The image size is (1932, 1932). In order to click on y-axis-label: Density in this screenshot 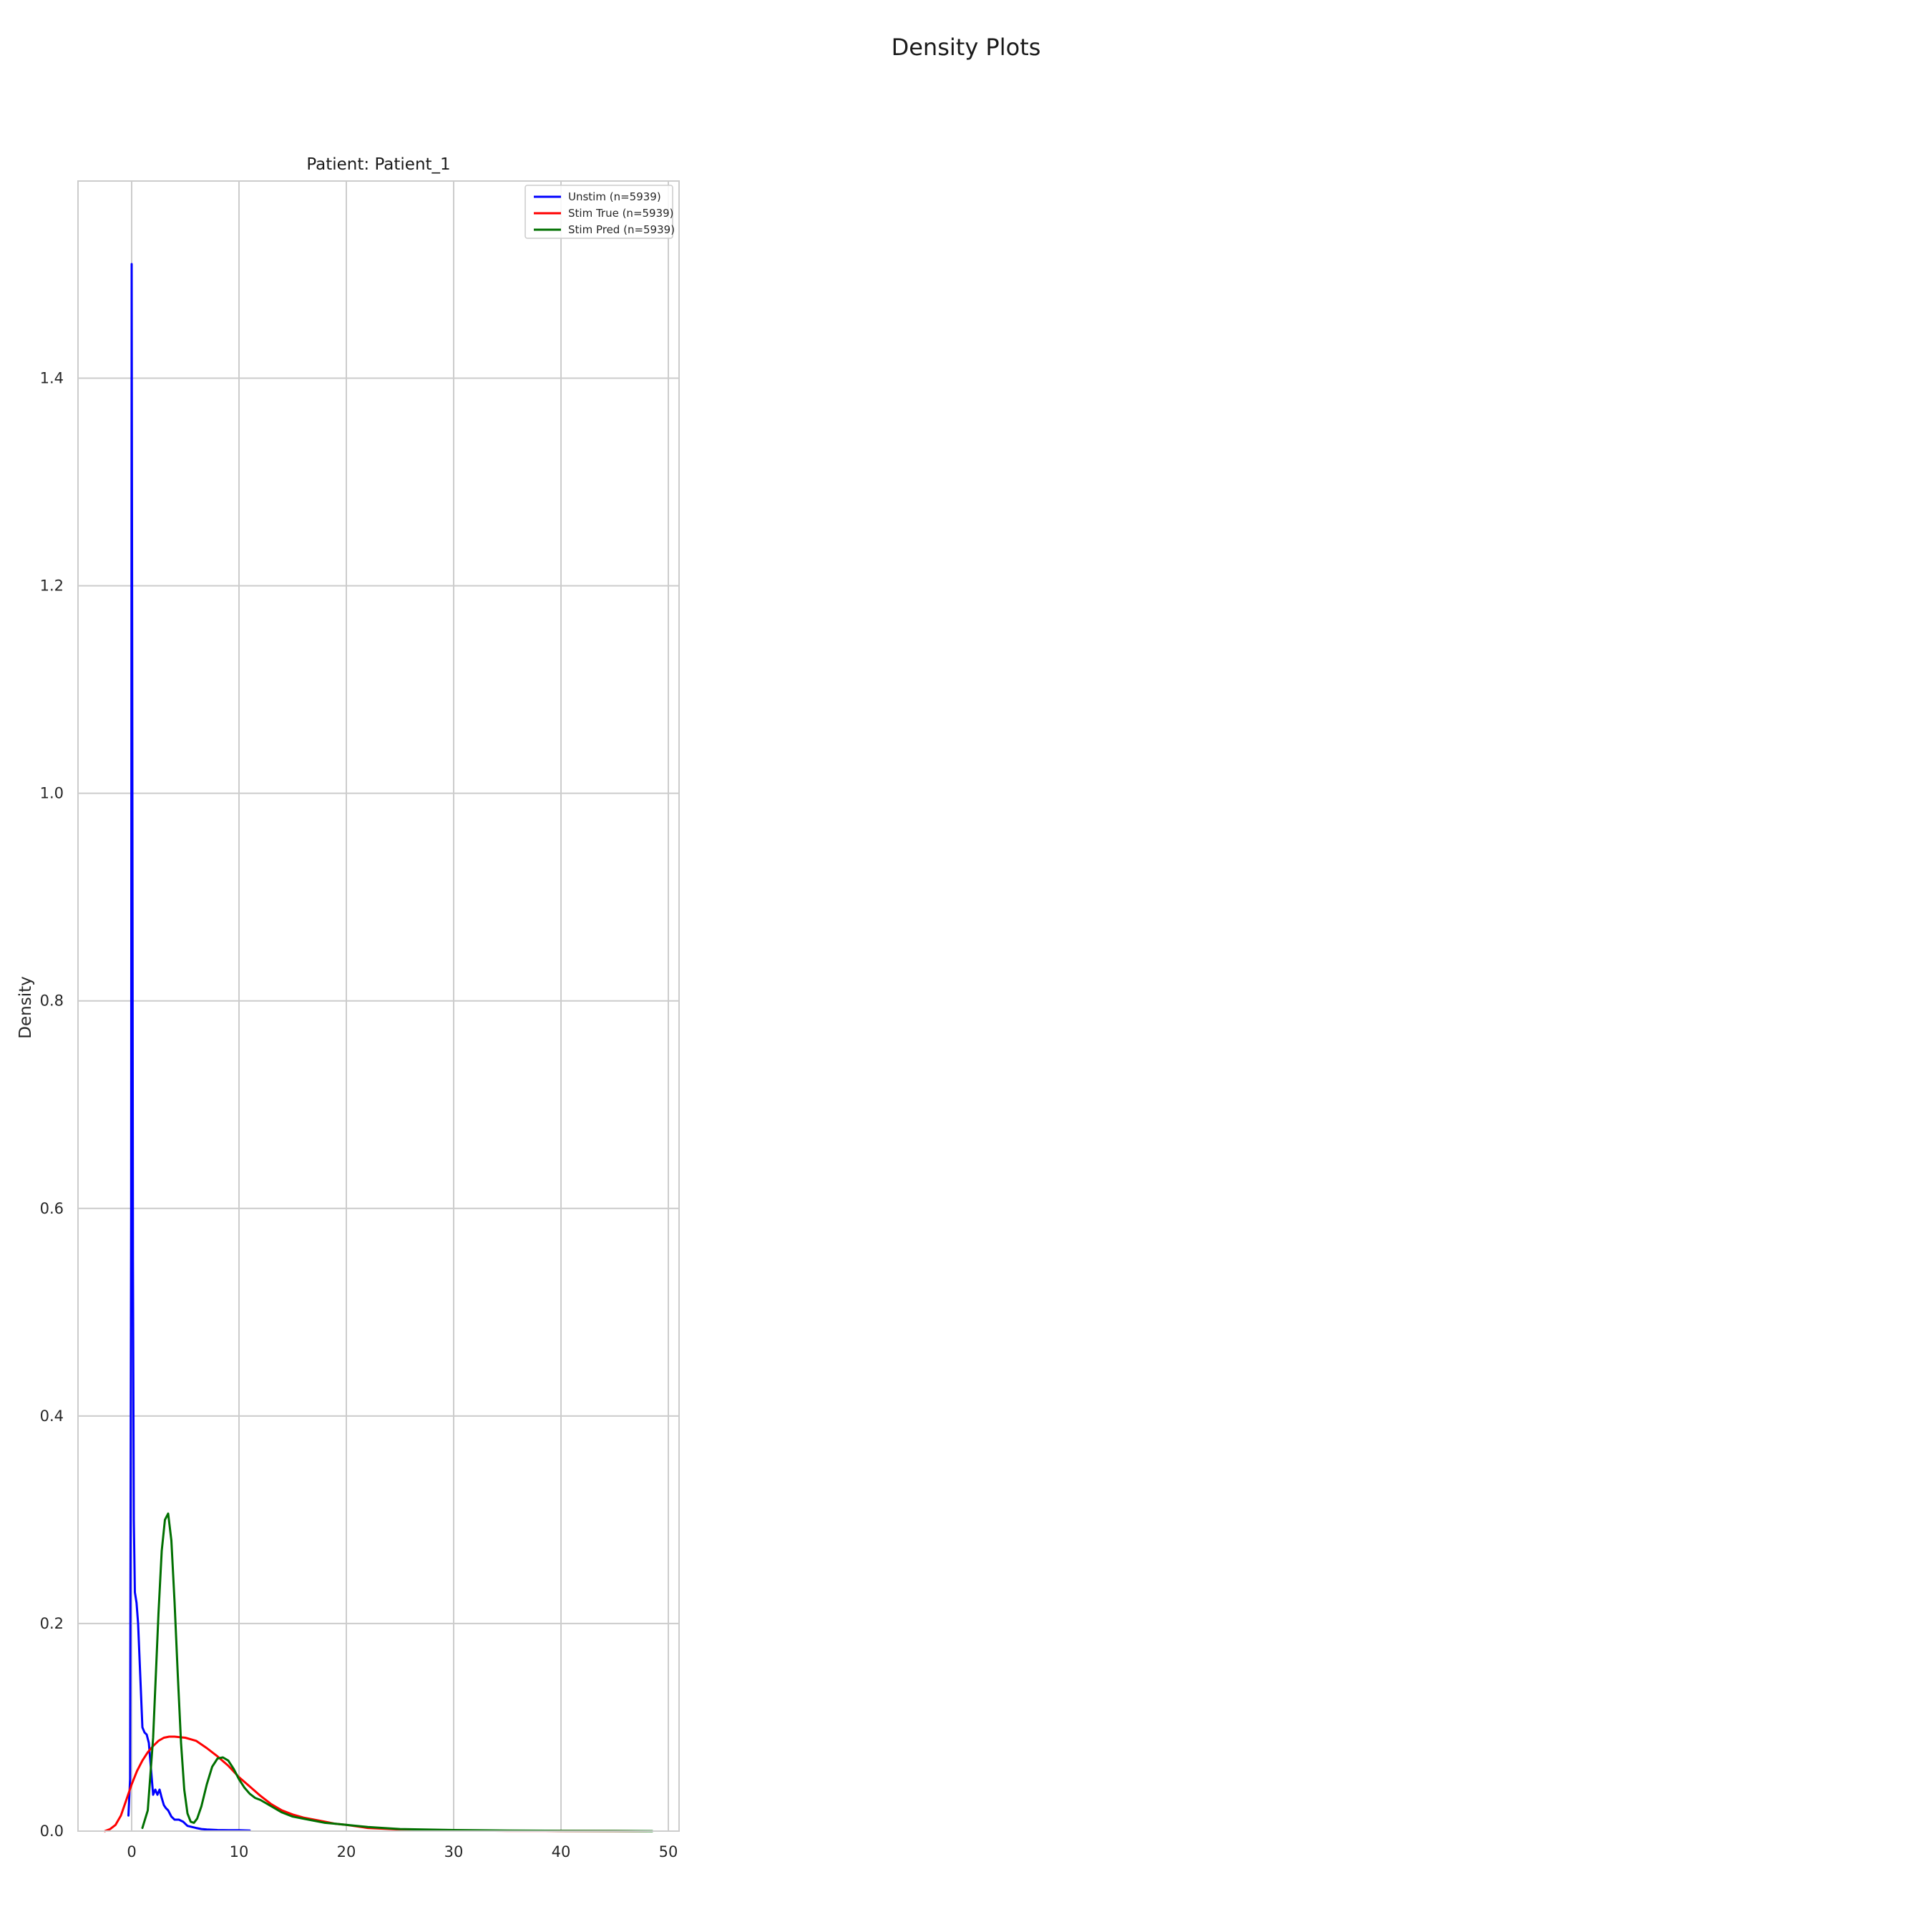, I will do `click(25, 1007)`.